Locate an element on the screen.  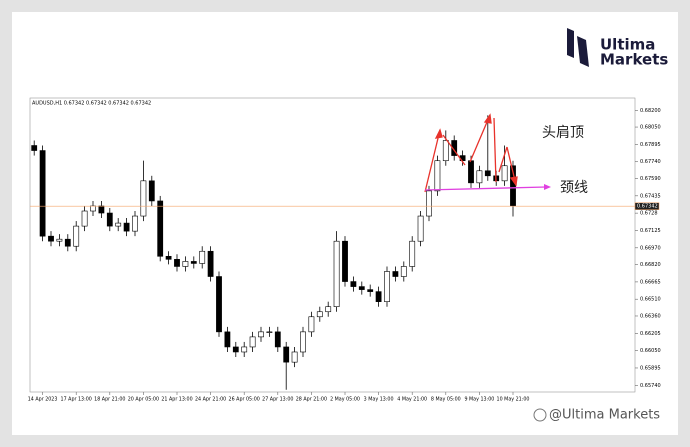
y-tick-label: 0.67740 is located at coordinates (650, 162).